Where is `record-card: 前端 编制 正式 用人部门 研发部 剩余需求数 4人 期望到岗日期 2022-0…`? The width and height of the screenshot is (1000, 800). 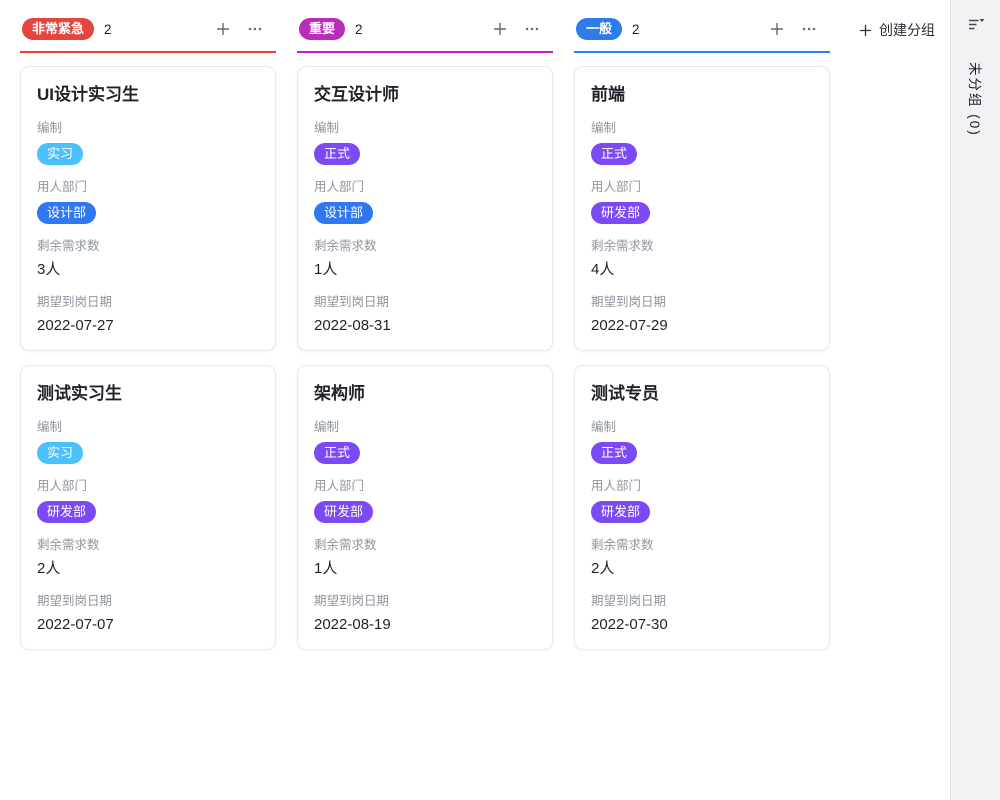
record-card: 前端 编制 正式 用人部门 研发部 剩余需求数 4人 期望到岗日期 2022-0… is located at coordinates (702, 208).